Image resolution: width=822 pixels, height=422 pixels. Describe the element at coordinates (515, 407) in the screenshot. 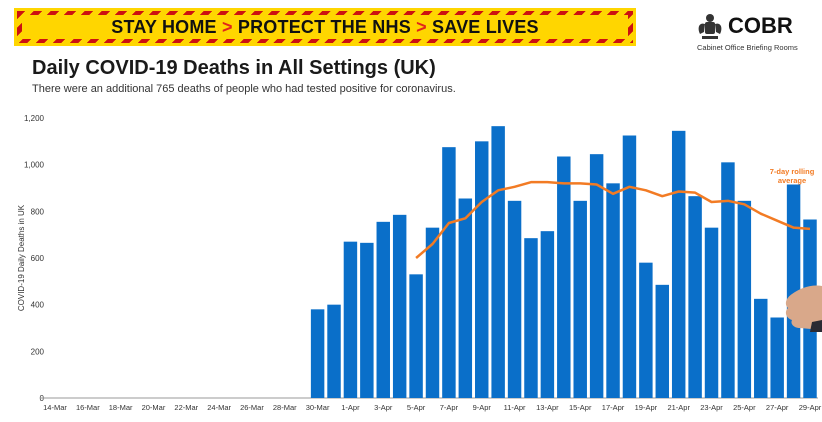

I see `x-tick-label: 11-Apr` at that location.